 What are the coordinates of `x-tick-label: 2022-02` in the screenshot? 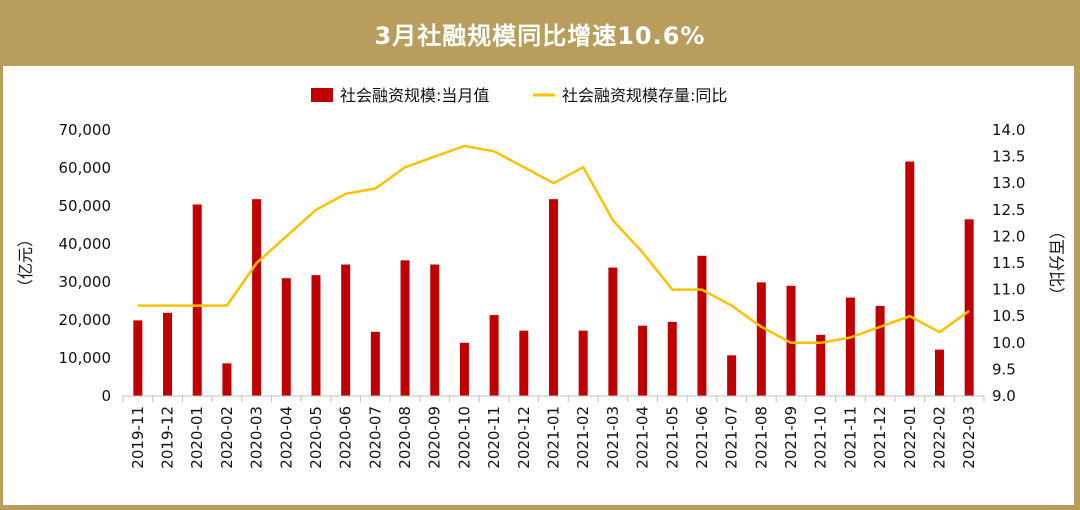 It's located at (939, 437).